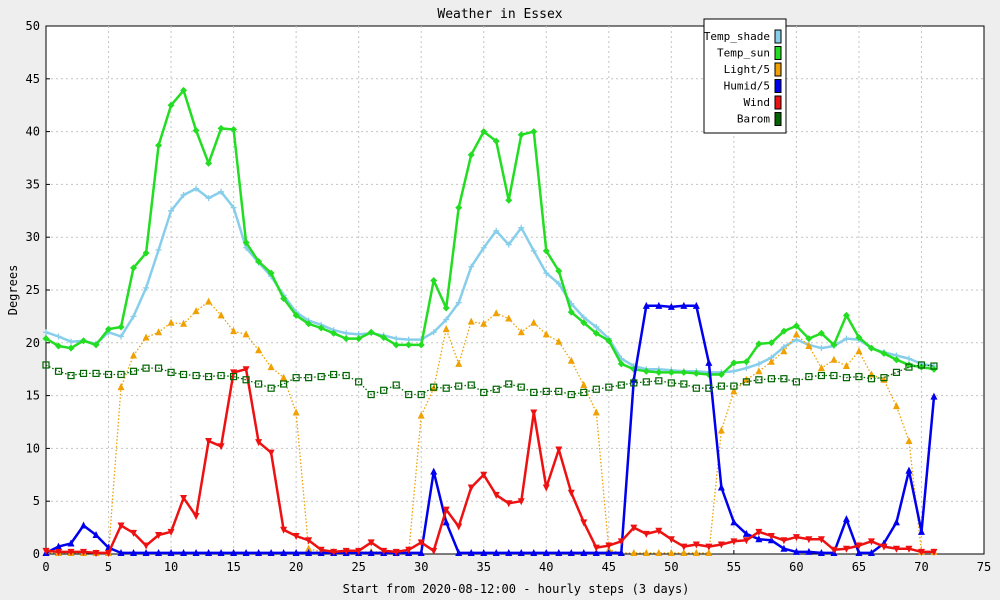 The width and height of the screenshot is (1000, 605). Describe the element at coordinates (743, 53) in the screenshot. I see `legend-label: Temp_sun` at that location.